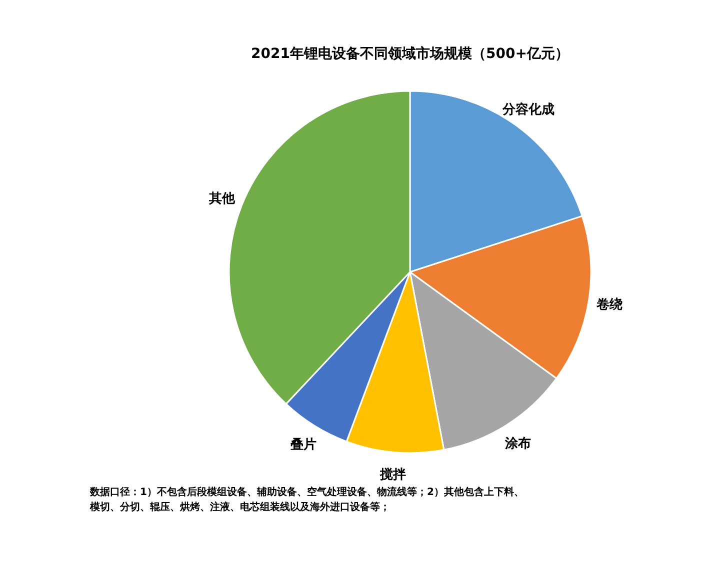  Describe the element at coordinates (307, 500) in the screenshot. I see `text: 数据口径：1）不包含后段模组设备、辅助设备、空气处理设备、物流线等；2）其他包含上下料、模切、分切、辊压、烘烤、注液、电芯组装线以及海外进口设备等；` at that location.